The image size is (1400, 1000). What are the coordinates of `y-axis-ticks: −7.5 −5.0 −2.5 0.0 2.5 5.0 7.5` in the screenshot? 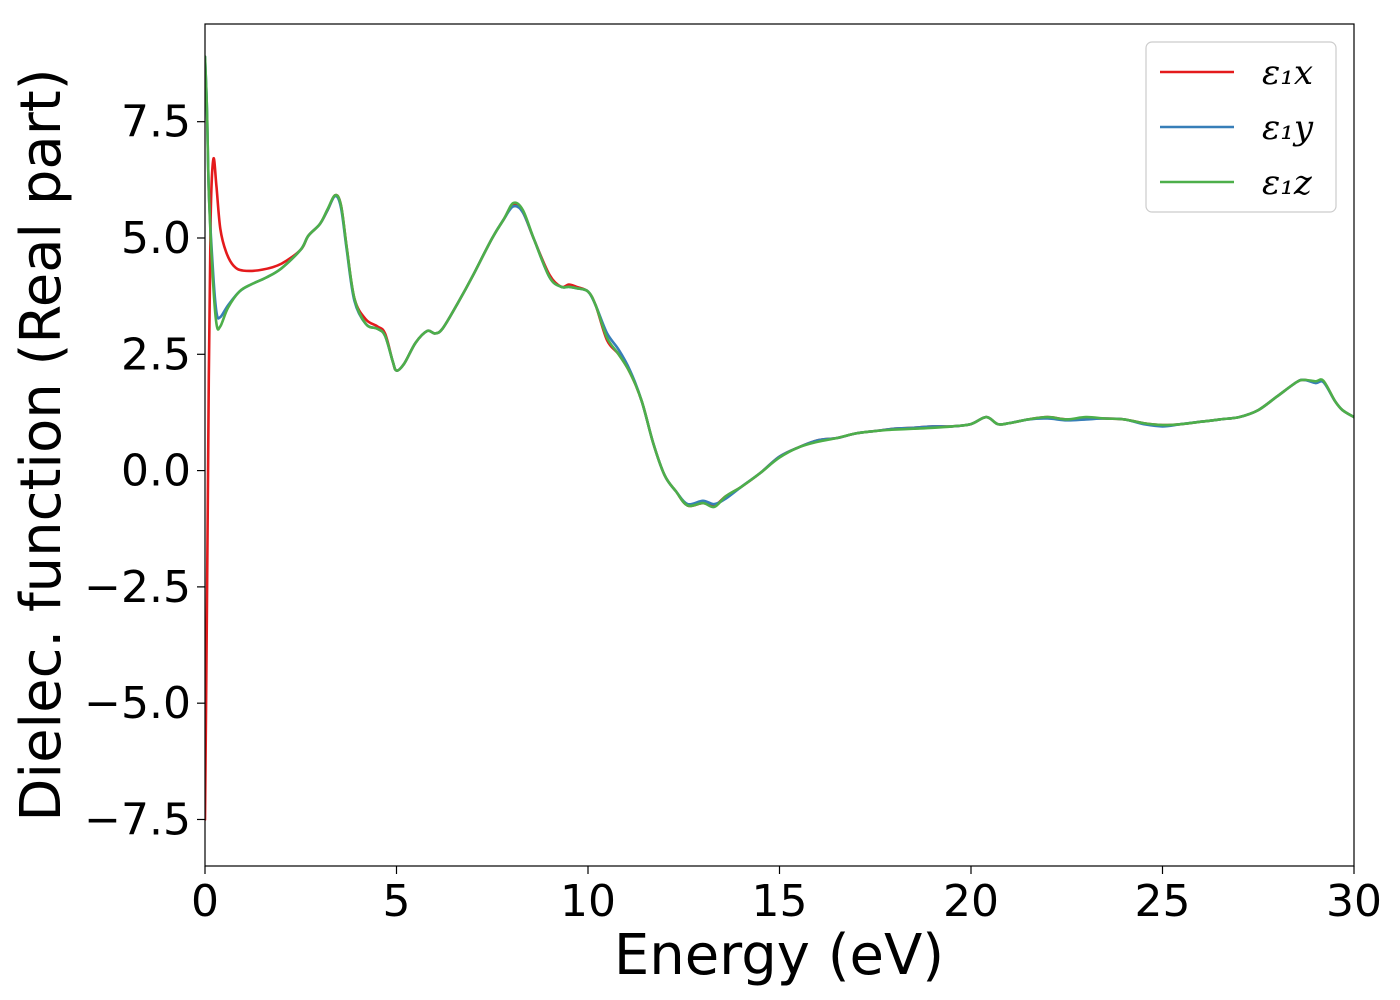 It's located at (144, 471).